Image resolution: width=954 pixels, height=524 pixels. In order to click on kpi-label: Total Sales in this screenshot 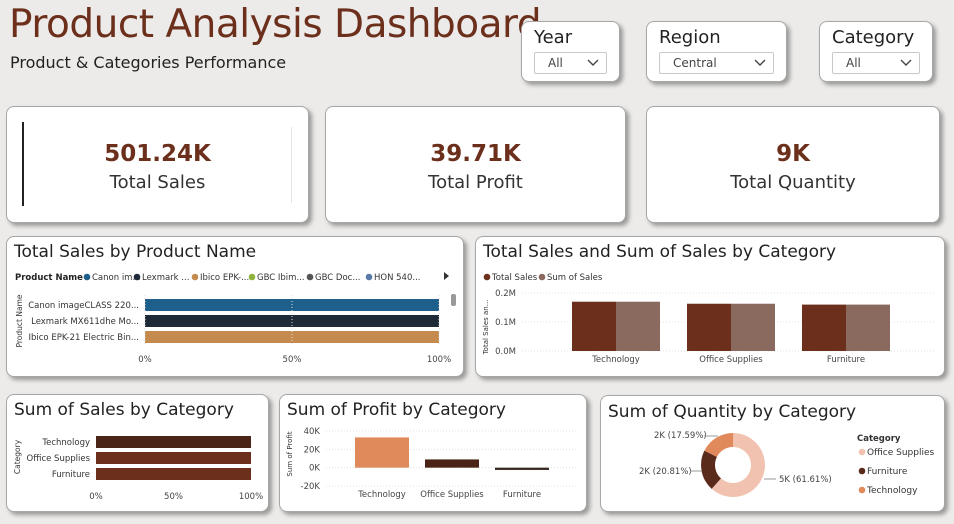, I will do `click(157, 182)`.